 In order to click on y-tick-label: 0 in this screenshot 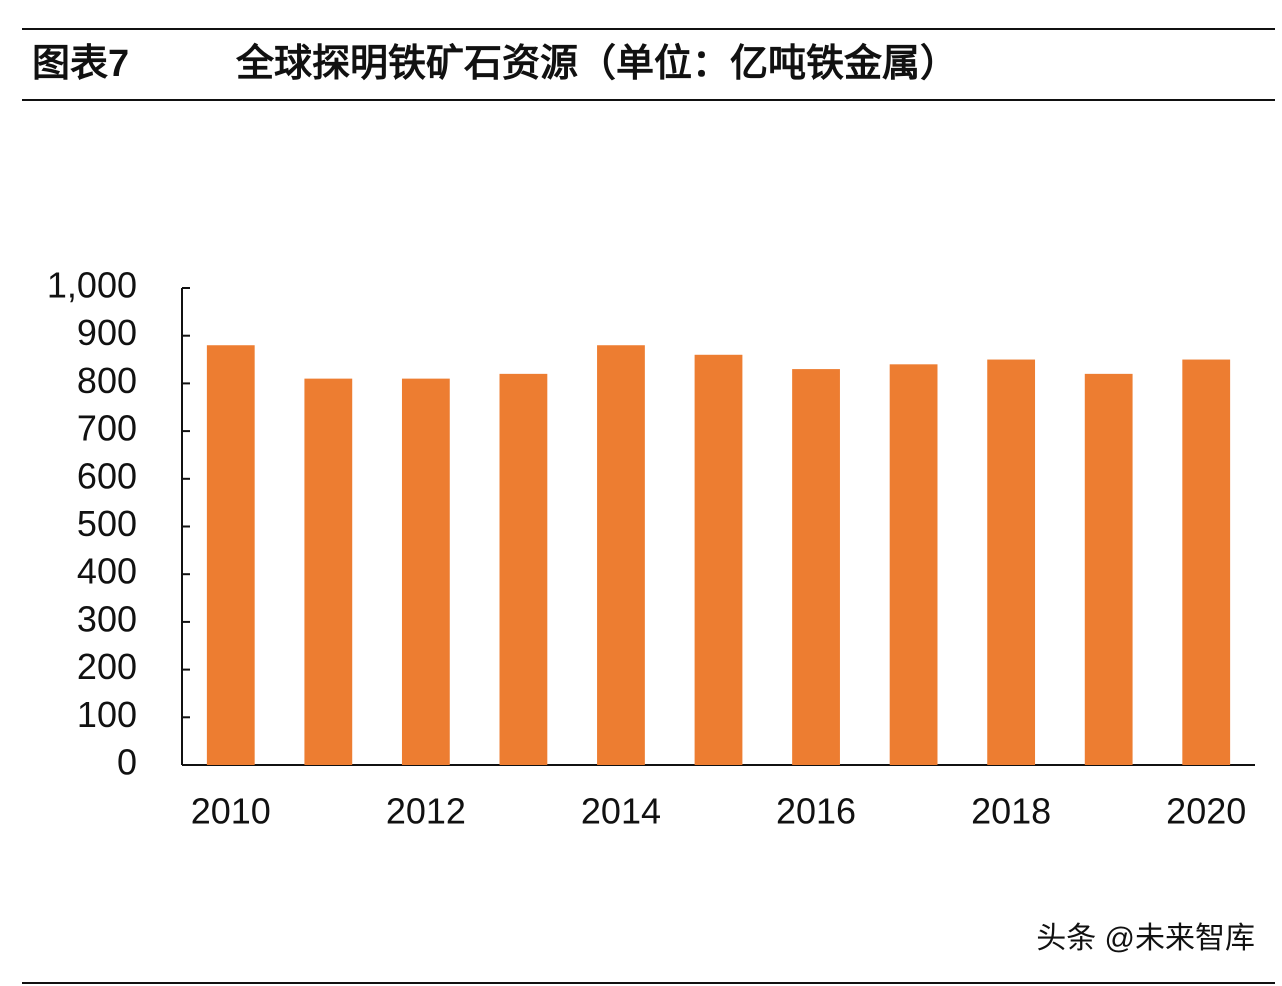, I will do `click(127, 762)`.